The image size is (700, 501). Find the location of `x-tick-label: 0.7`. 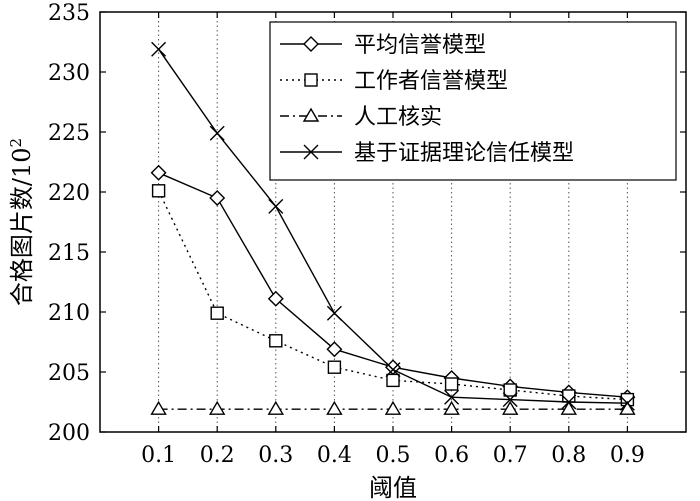

x-tick-label: 0.7 is located at coordinates (510, 455).